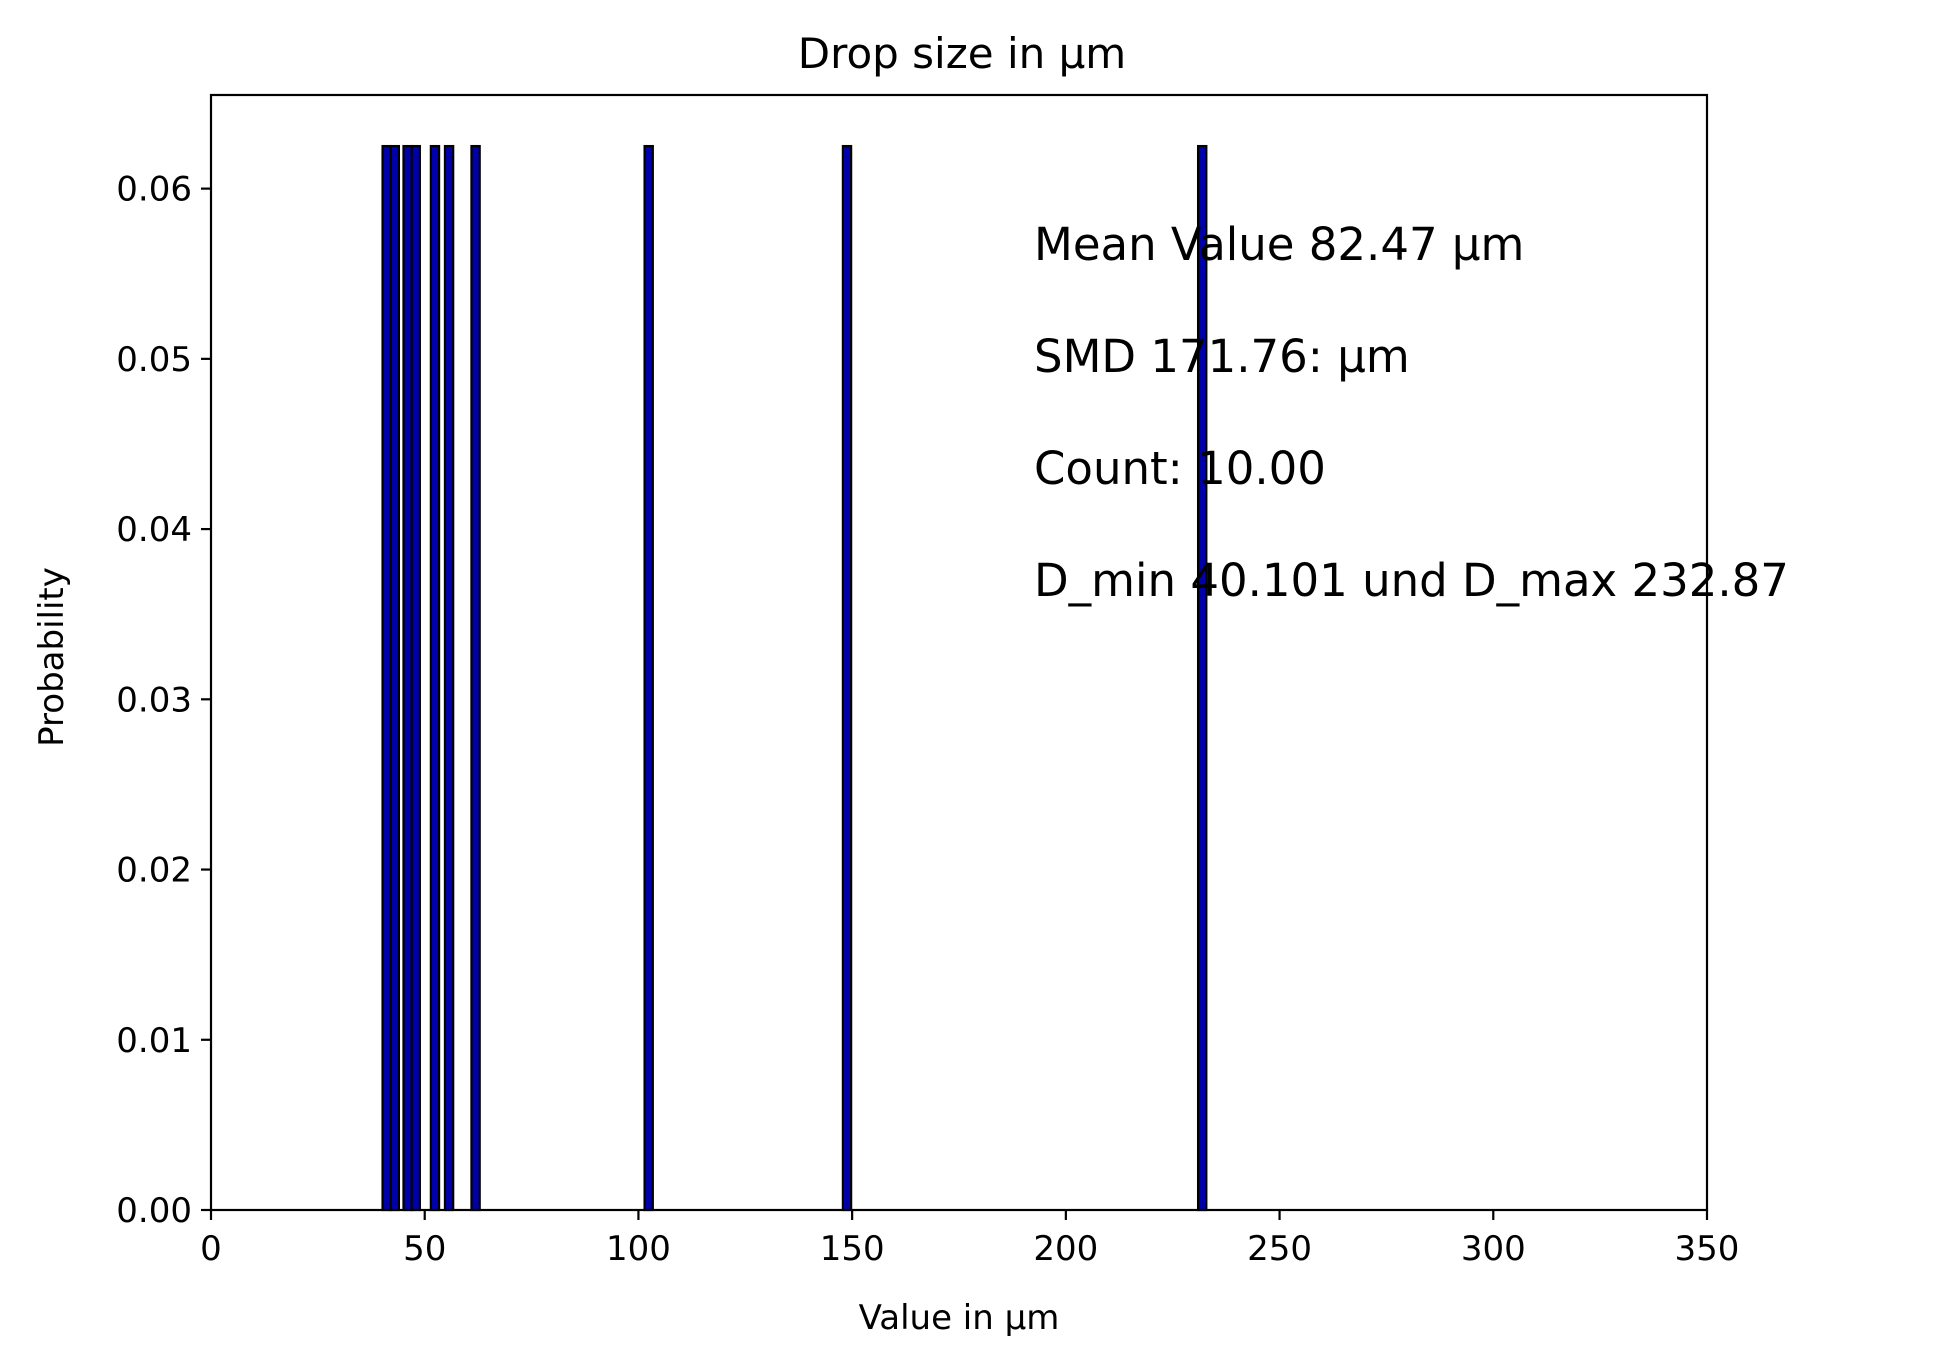  What do you see at coordinates (154, 871) in the screenshot?
I see `y-tick-label: 0.02` at bounding box center [154, 871].